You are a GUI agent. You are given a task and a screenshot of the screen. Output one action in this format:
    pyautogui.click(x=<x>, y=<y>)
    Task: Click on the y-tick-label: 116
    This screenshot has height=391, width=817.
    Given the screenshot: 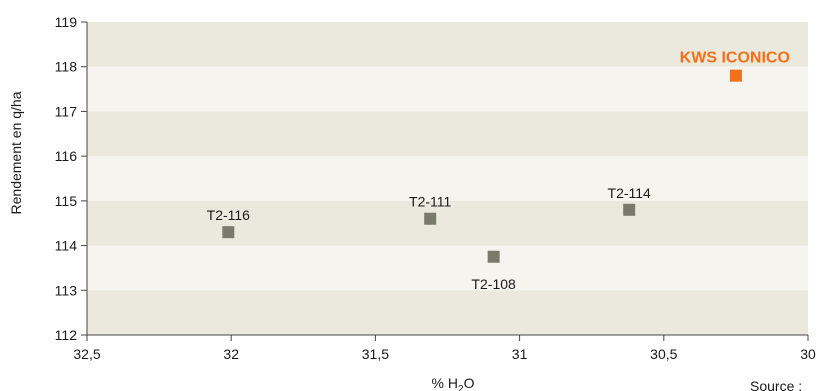 What is the action you would take?
    pyautogui.click(x=66, y=156)
    